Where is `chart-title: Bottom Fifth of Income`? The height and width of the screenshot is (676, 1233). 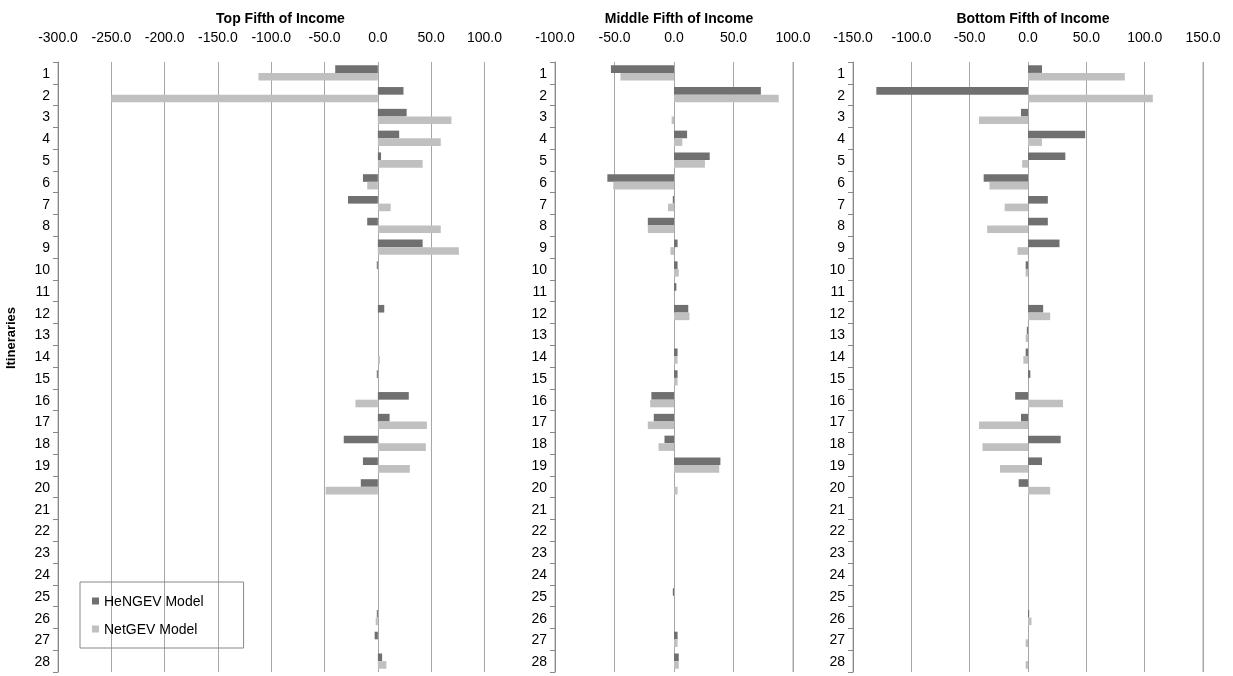
chart-title: Bottom Fifth of Income is located at coordinates (1033, 18).